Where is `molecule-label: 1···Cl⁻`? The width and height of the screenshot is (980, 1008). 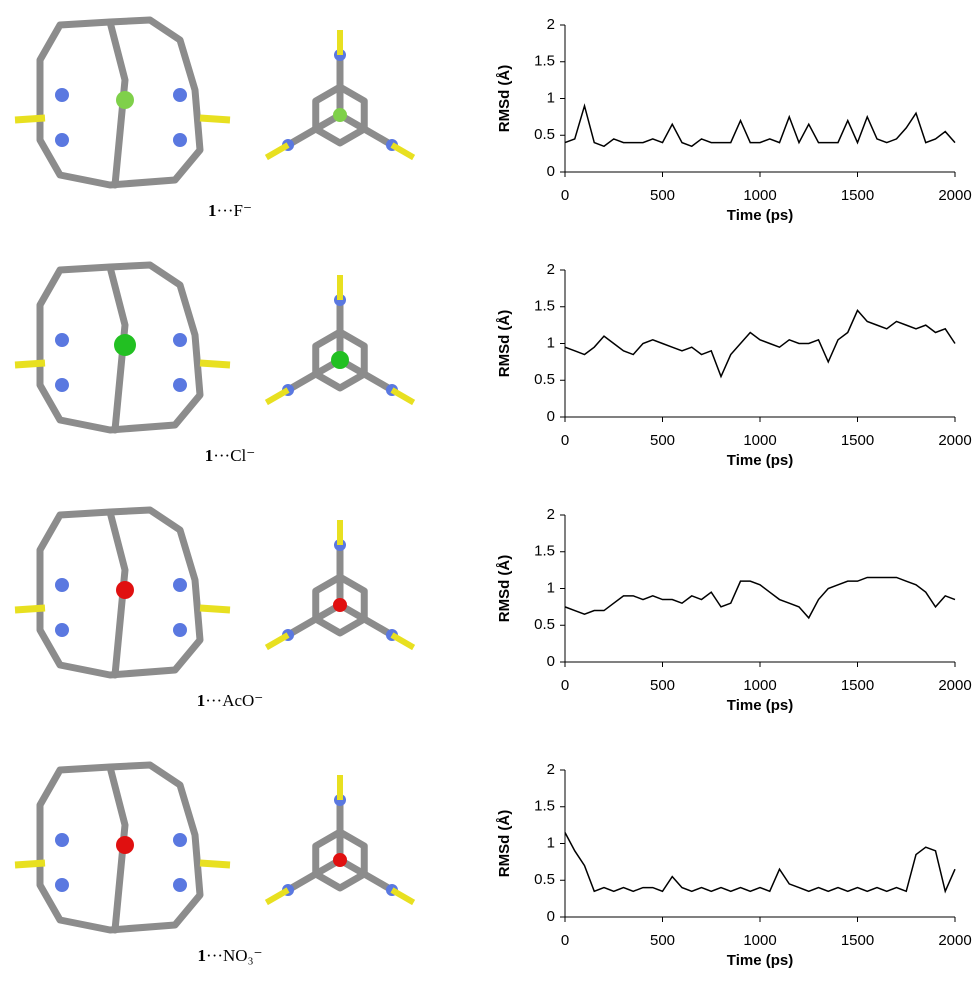 molecule-label: 1···Cl⁻ is located at coordinates (230, 455).